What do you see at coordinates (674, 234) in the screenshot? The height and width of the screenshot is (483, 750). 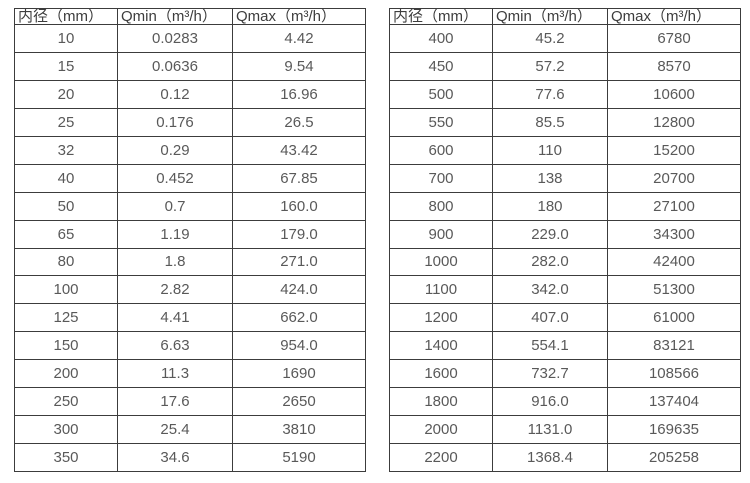 I see `table-cell: 34300` at bounding box center [674, 234].